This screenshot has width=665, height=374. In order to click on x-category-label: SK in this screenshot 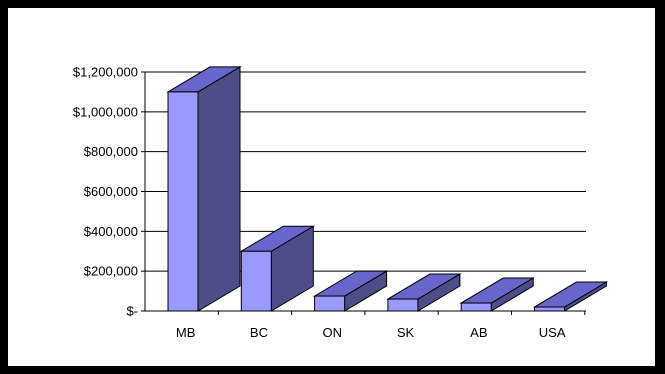, I will do `click(406, 332)`.